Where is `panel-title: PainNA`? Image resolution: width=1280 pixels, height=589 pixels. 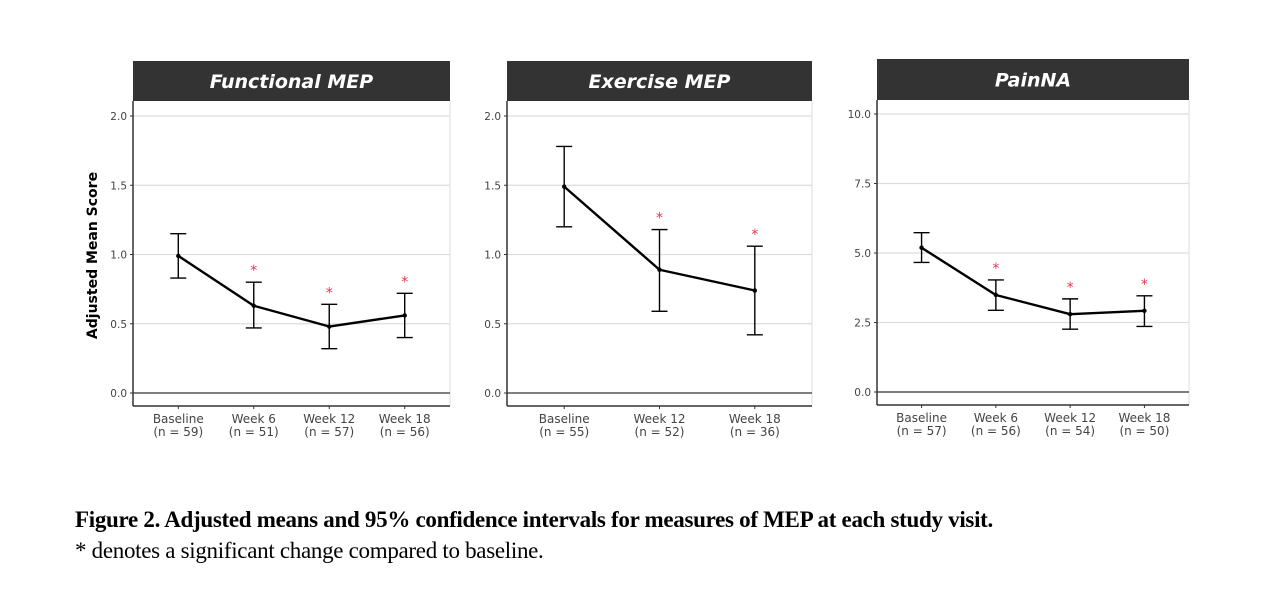
panel-title: PainNA is located at coordinates (1033, 81).